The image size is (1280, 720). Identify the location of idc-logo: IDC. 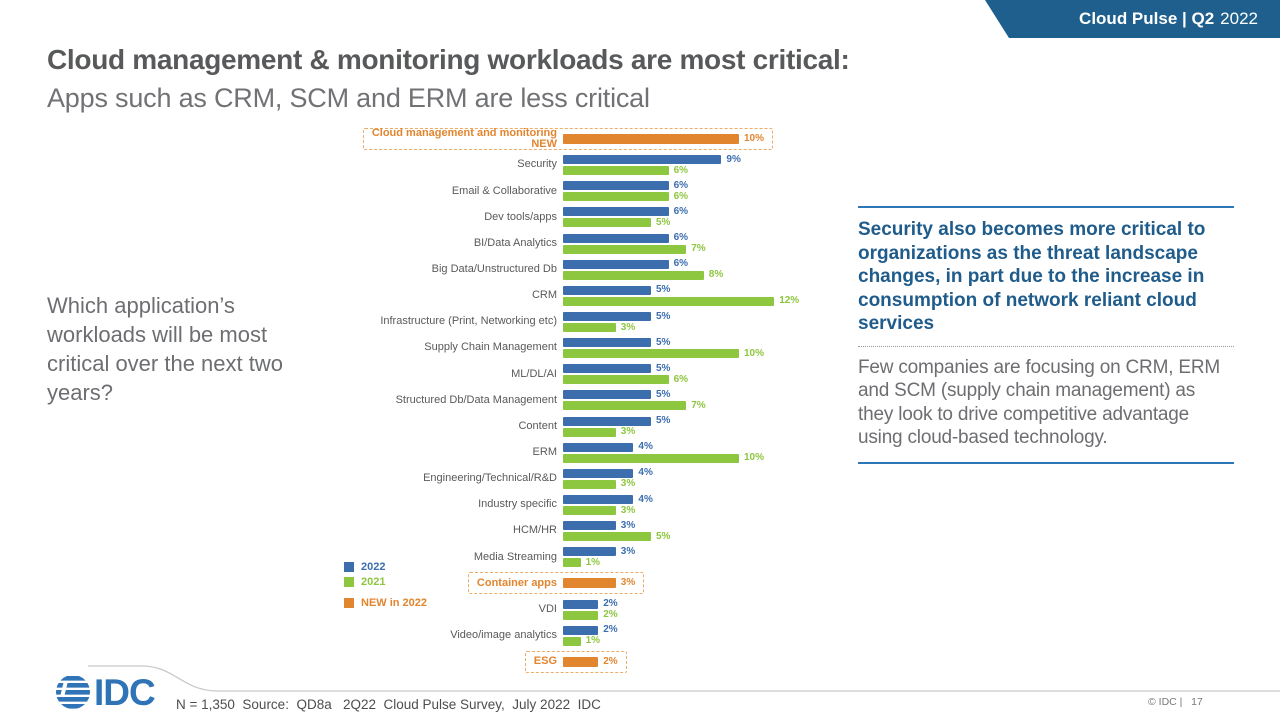
(106, 692).